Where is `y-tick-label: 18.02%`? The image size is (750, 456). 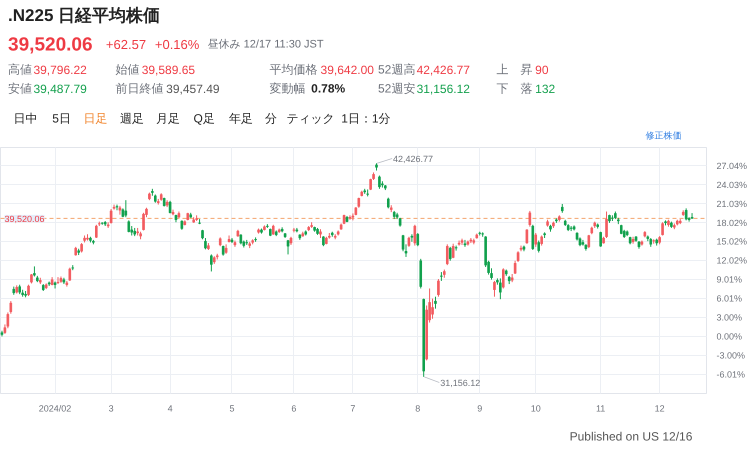
y-tick-label: 18.02% is located at coordinates (732, 223).